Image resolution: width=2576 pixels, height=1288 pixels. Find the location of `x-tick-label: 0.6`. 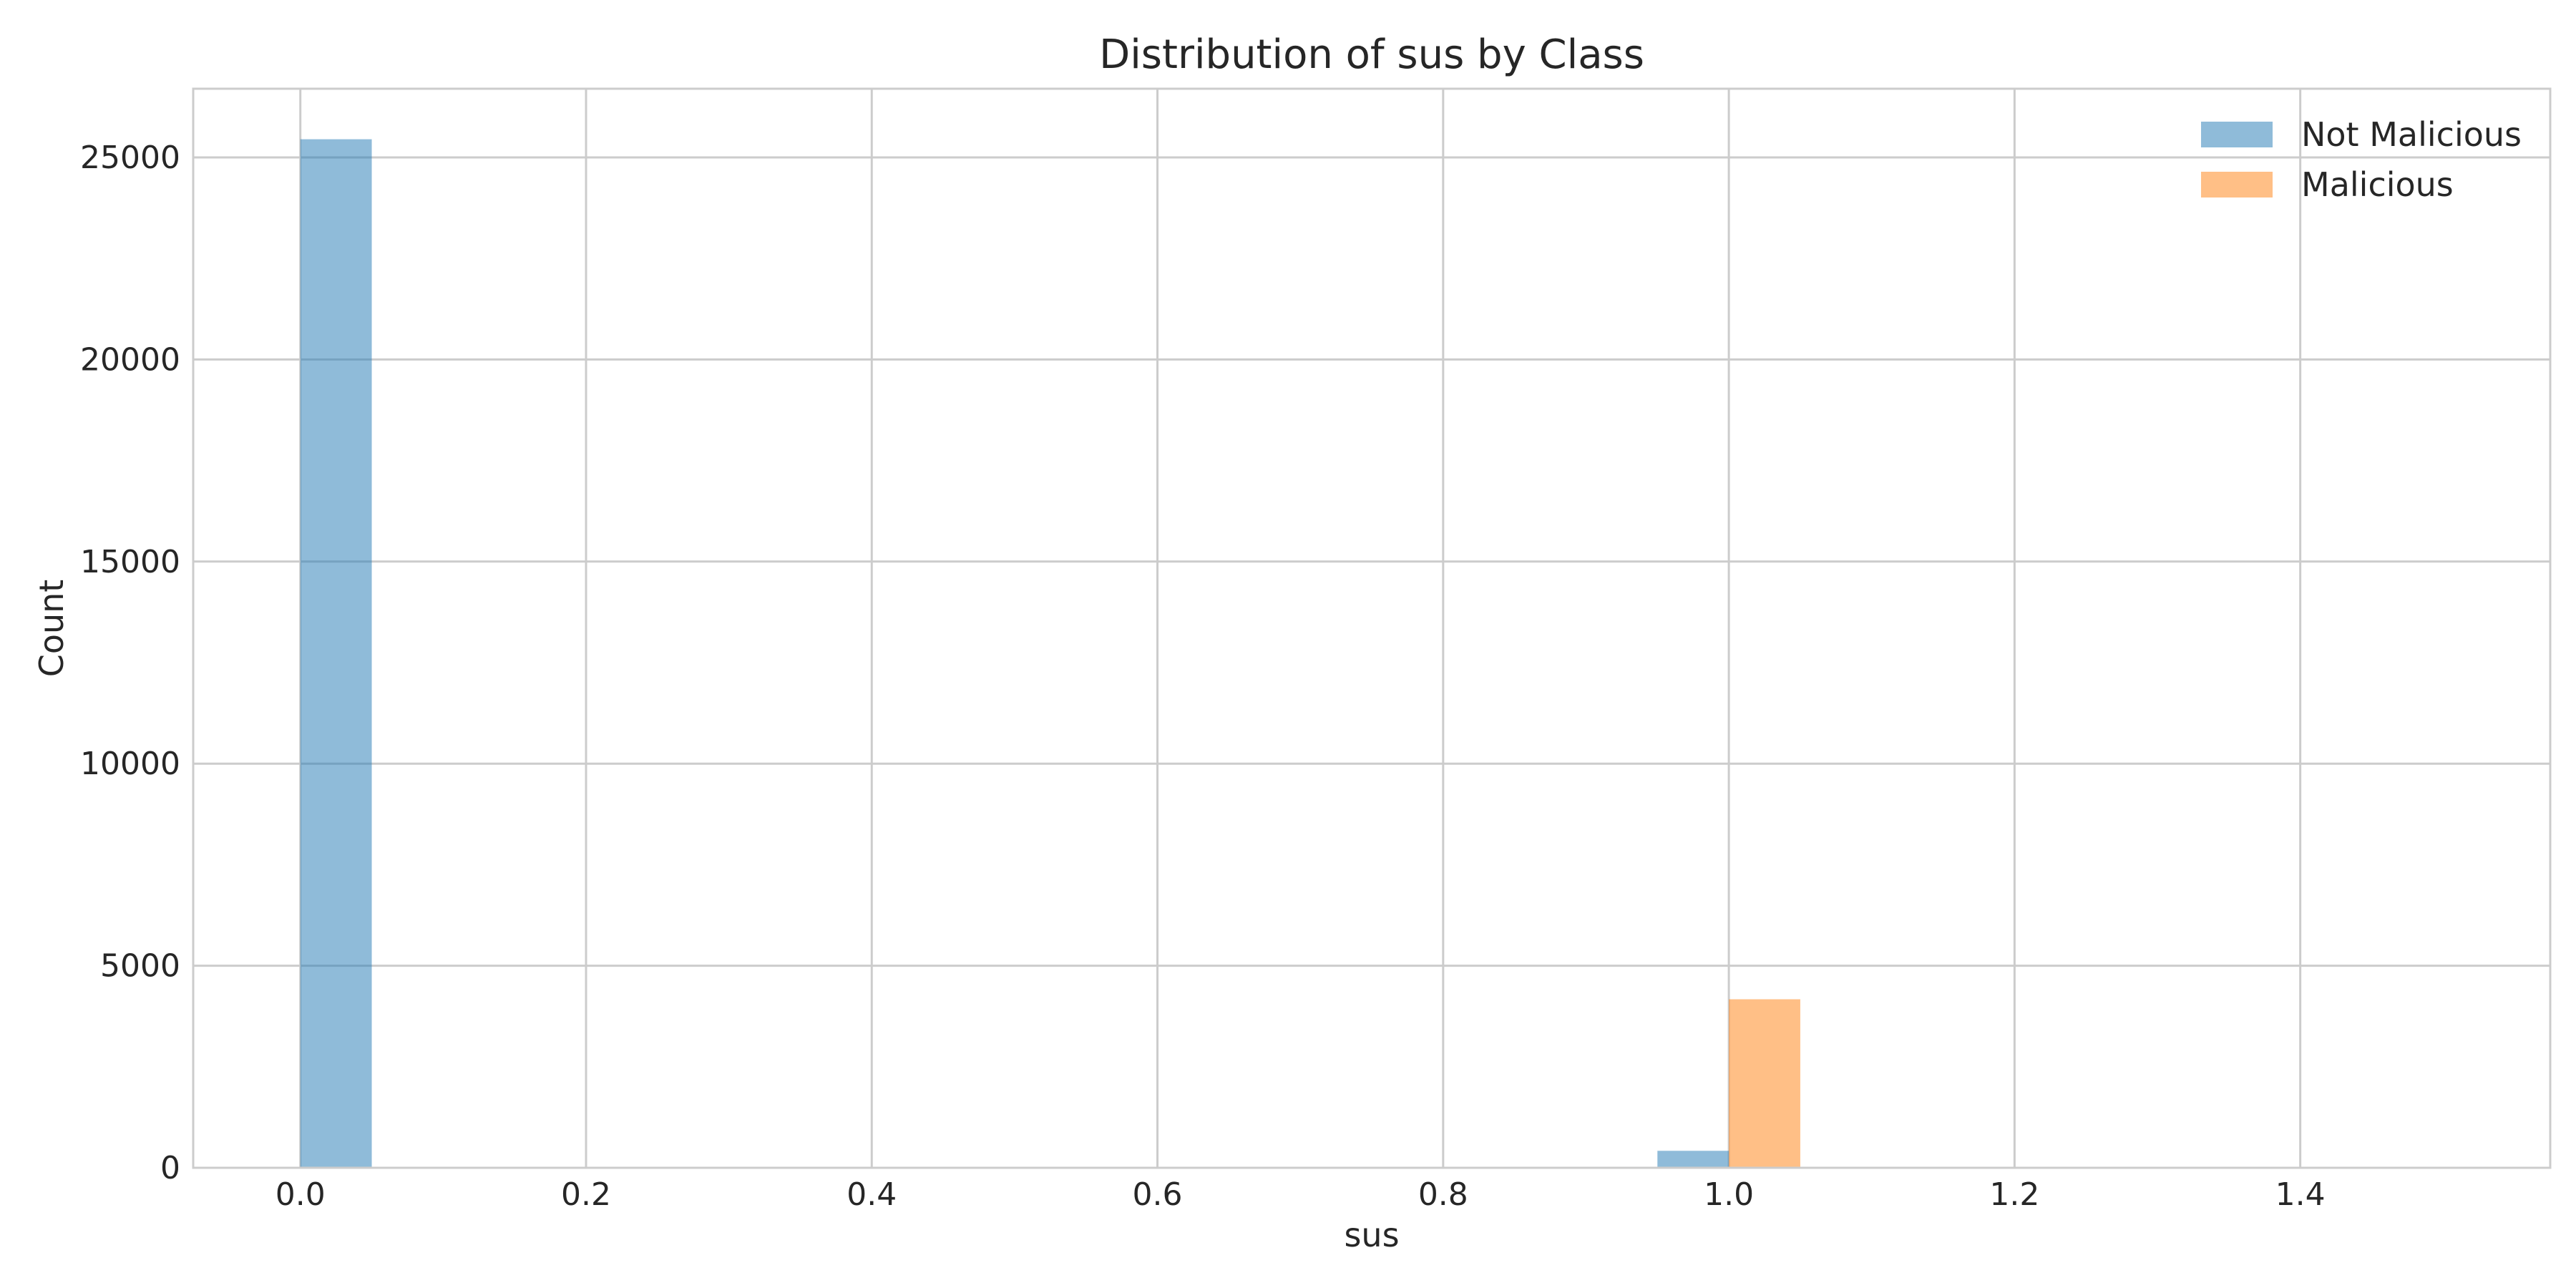

x-tick-label: 0.6 is located at coordinates (1158, 1194).